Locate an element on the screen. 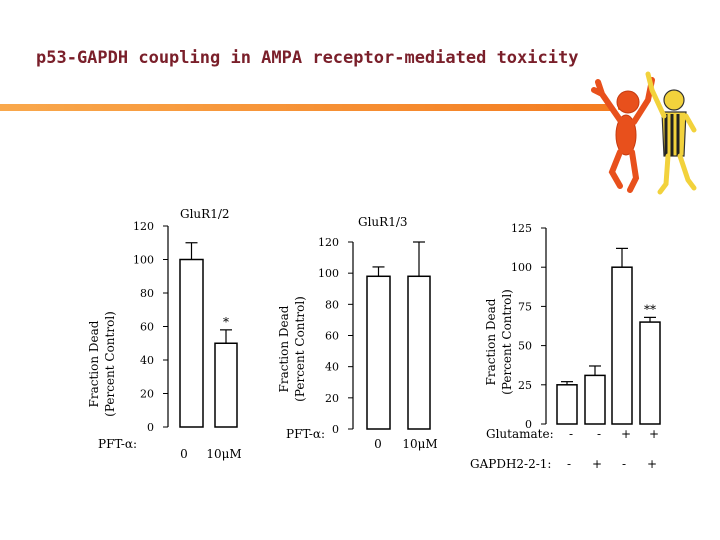  significance-label: * is located at coordinates (226, 322).